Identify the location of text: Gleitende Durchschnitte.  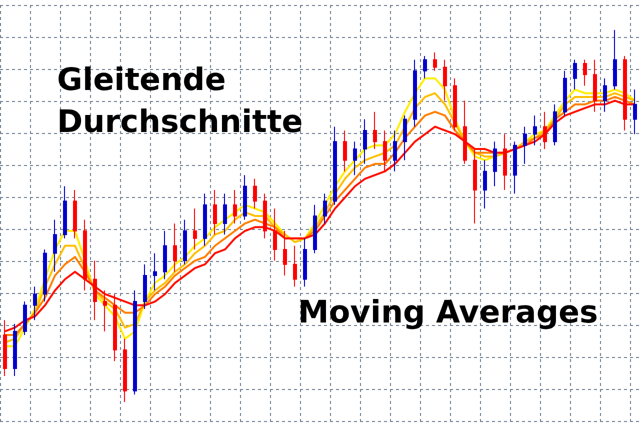
(180, 101).